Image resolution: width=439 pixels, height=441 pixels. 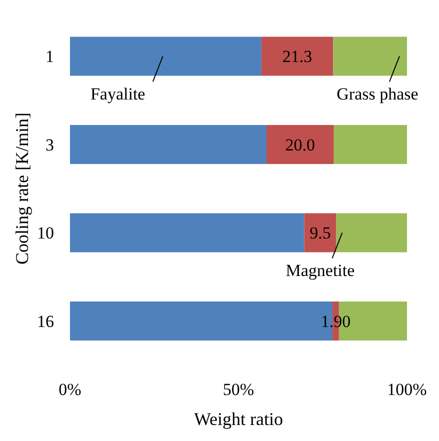 What do you see at coordinates (50, 144) in the screenshot?
I see `y-tick-label: 3` at bounding box center [50, 144].